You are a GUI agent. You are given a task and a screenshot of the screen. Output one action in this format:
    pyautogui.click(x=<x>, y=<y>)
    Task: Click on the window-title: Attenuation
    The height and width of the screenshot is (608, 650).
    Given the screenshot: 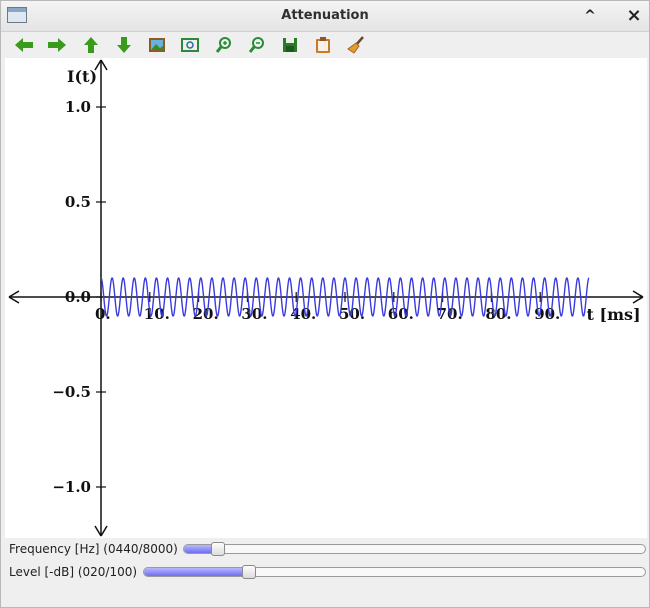 What is the action you would take?
    pyautogui.click(x=325, y=15)
    